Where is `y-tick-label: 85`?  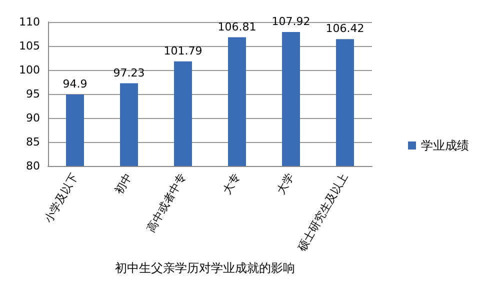
y-tick-label: 85 is located at coordinates (33, 142).